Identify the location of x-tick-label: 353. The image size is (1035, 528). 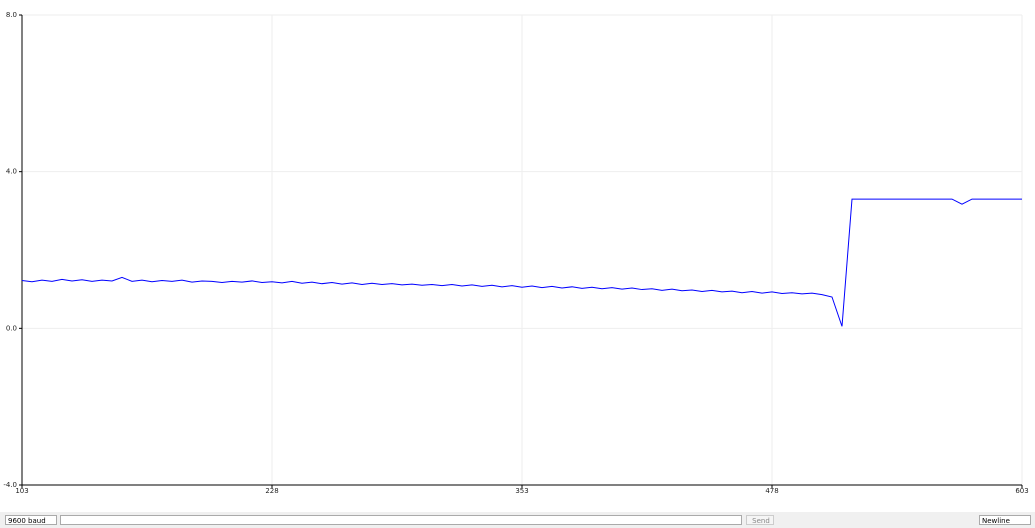
(521, 491).